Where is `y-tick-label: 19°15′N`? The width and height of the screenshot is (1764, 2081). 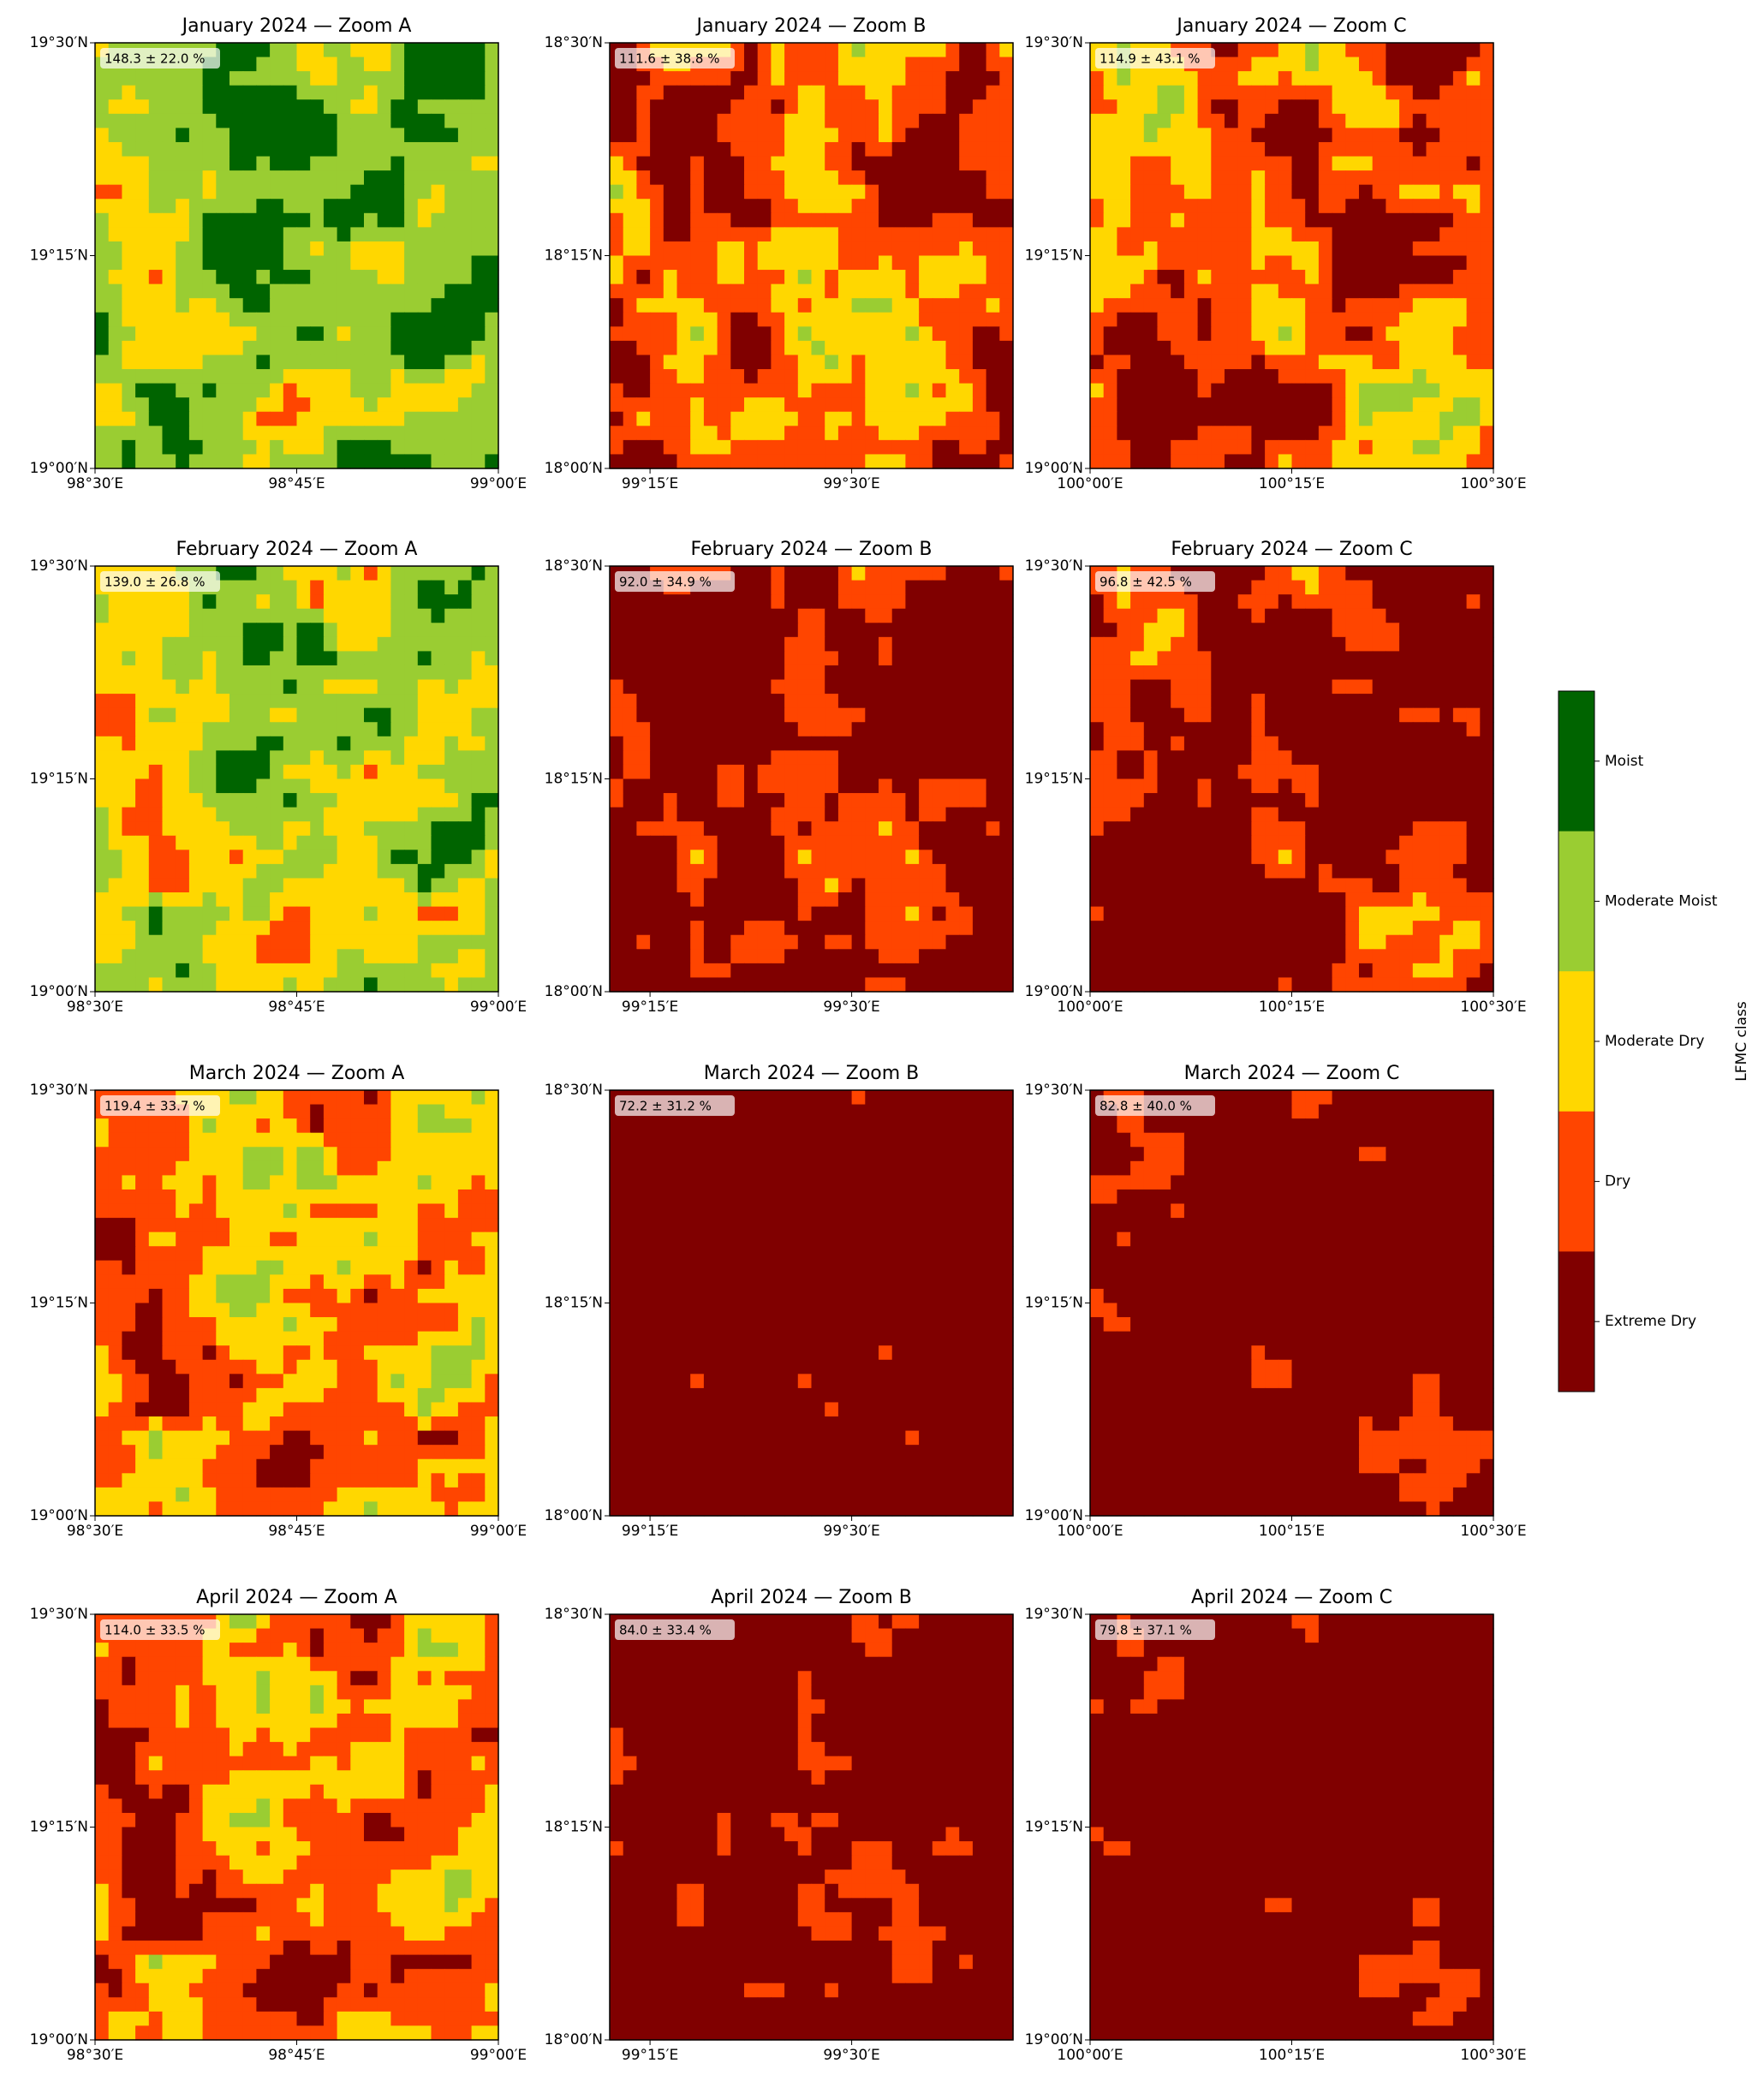
y-tick-label: 19°15′N is located at coordinates (59, 780).